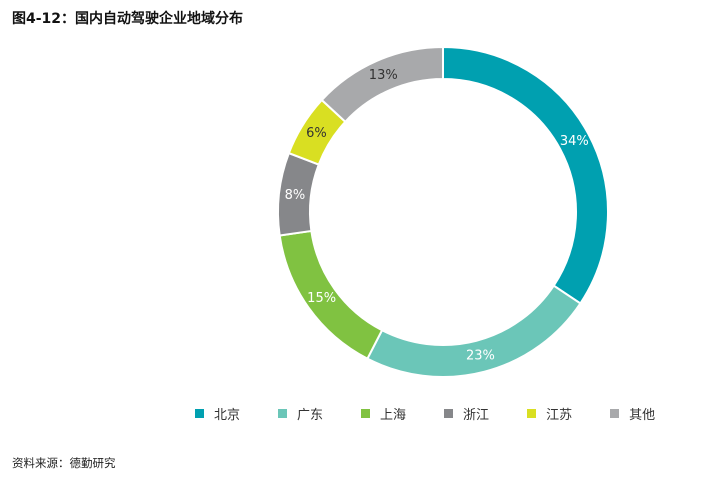 Image resolution: width=708 pixels, height=482 pixels. I want to click on slice-label-guangdong: 23%, so click(480, 356).